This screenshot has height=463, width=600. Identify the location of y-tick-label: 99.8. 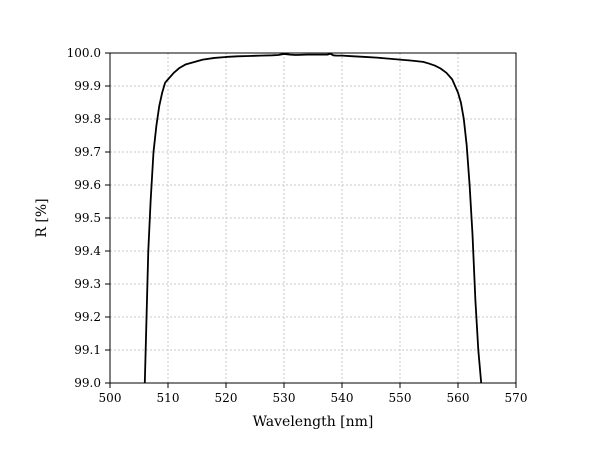
(87, 119).